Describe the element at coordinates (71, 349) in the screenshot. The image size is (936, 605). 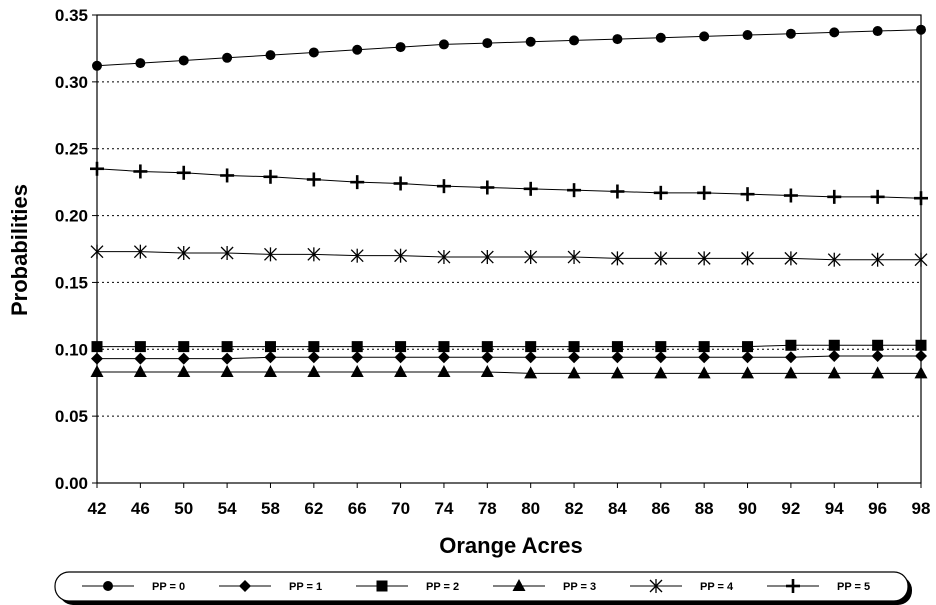
I see `y-tick-label: 0.10` at that location.